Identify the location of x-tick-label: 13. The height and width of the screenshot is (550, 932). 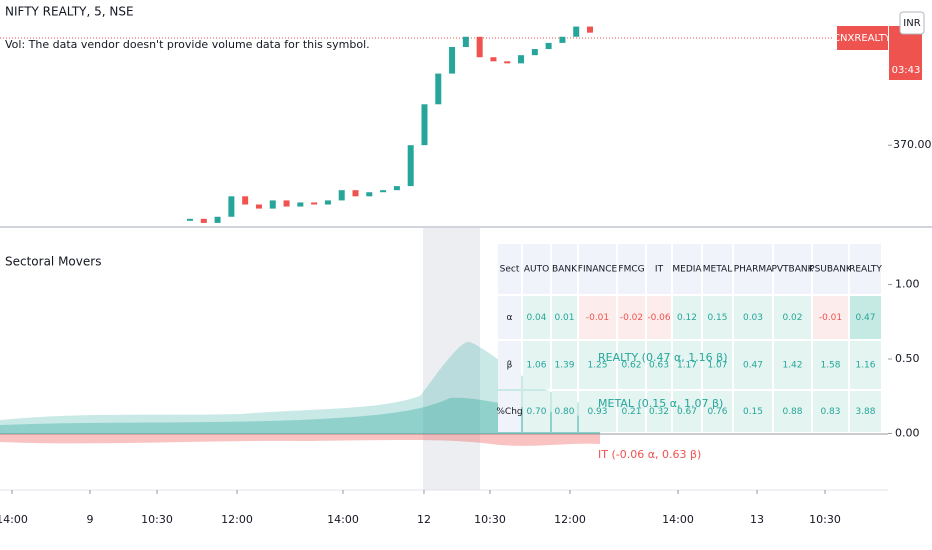
(757, 519).